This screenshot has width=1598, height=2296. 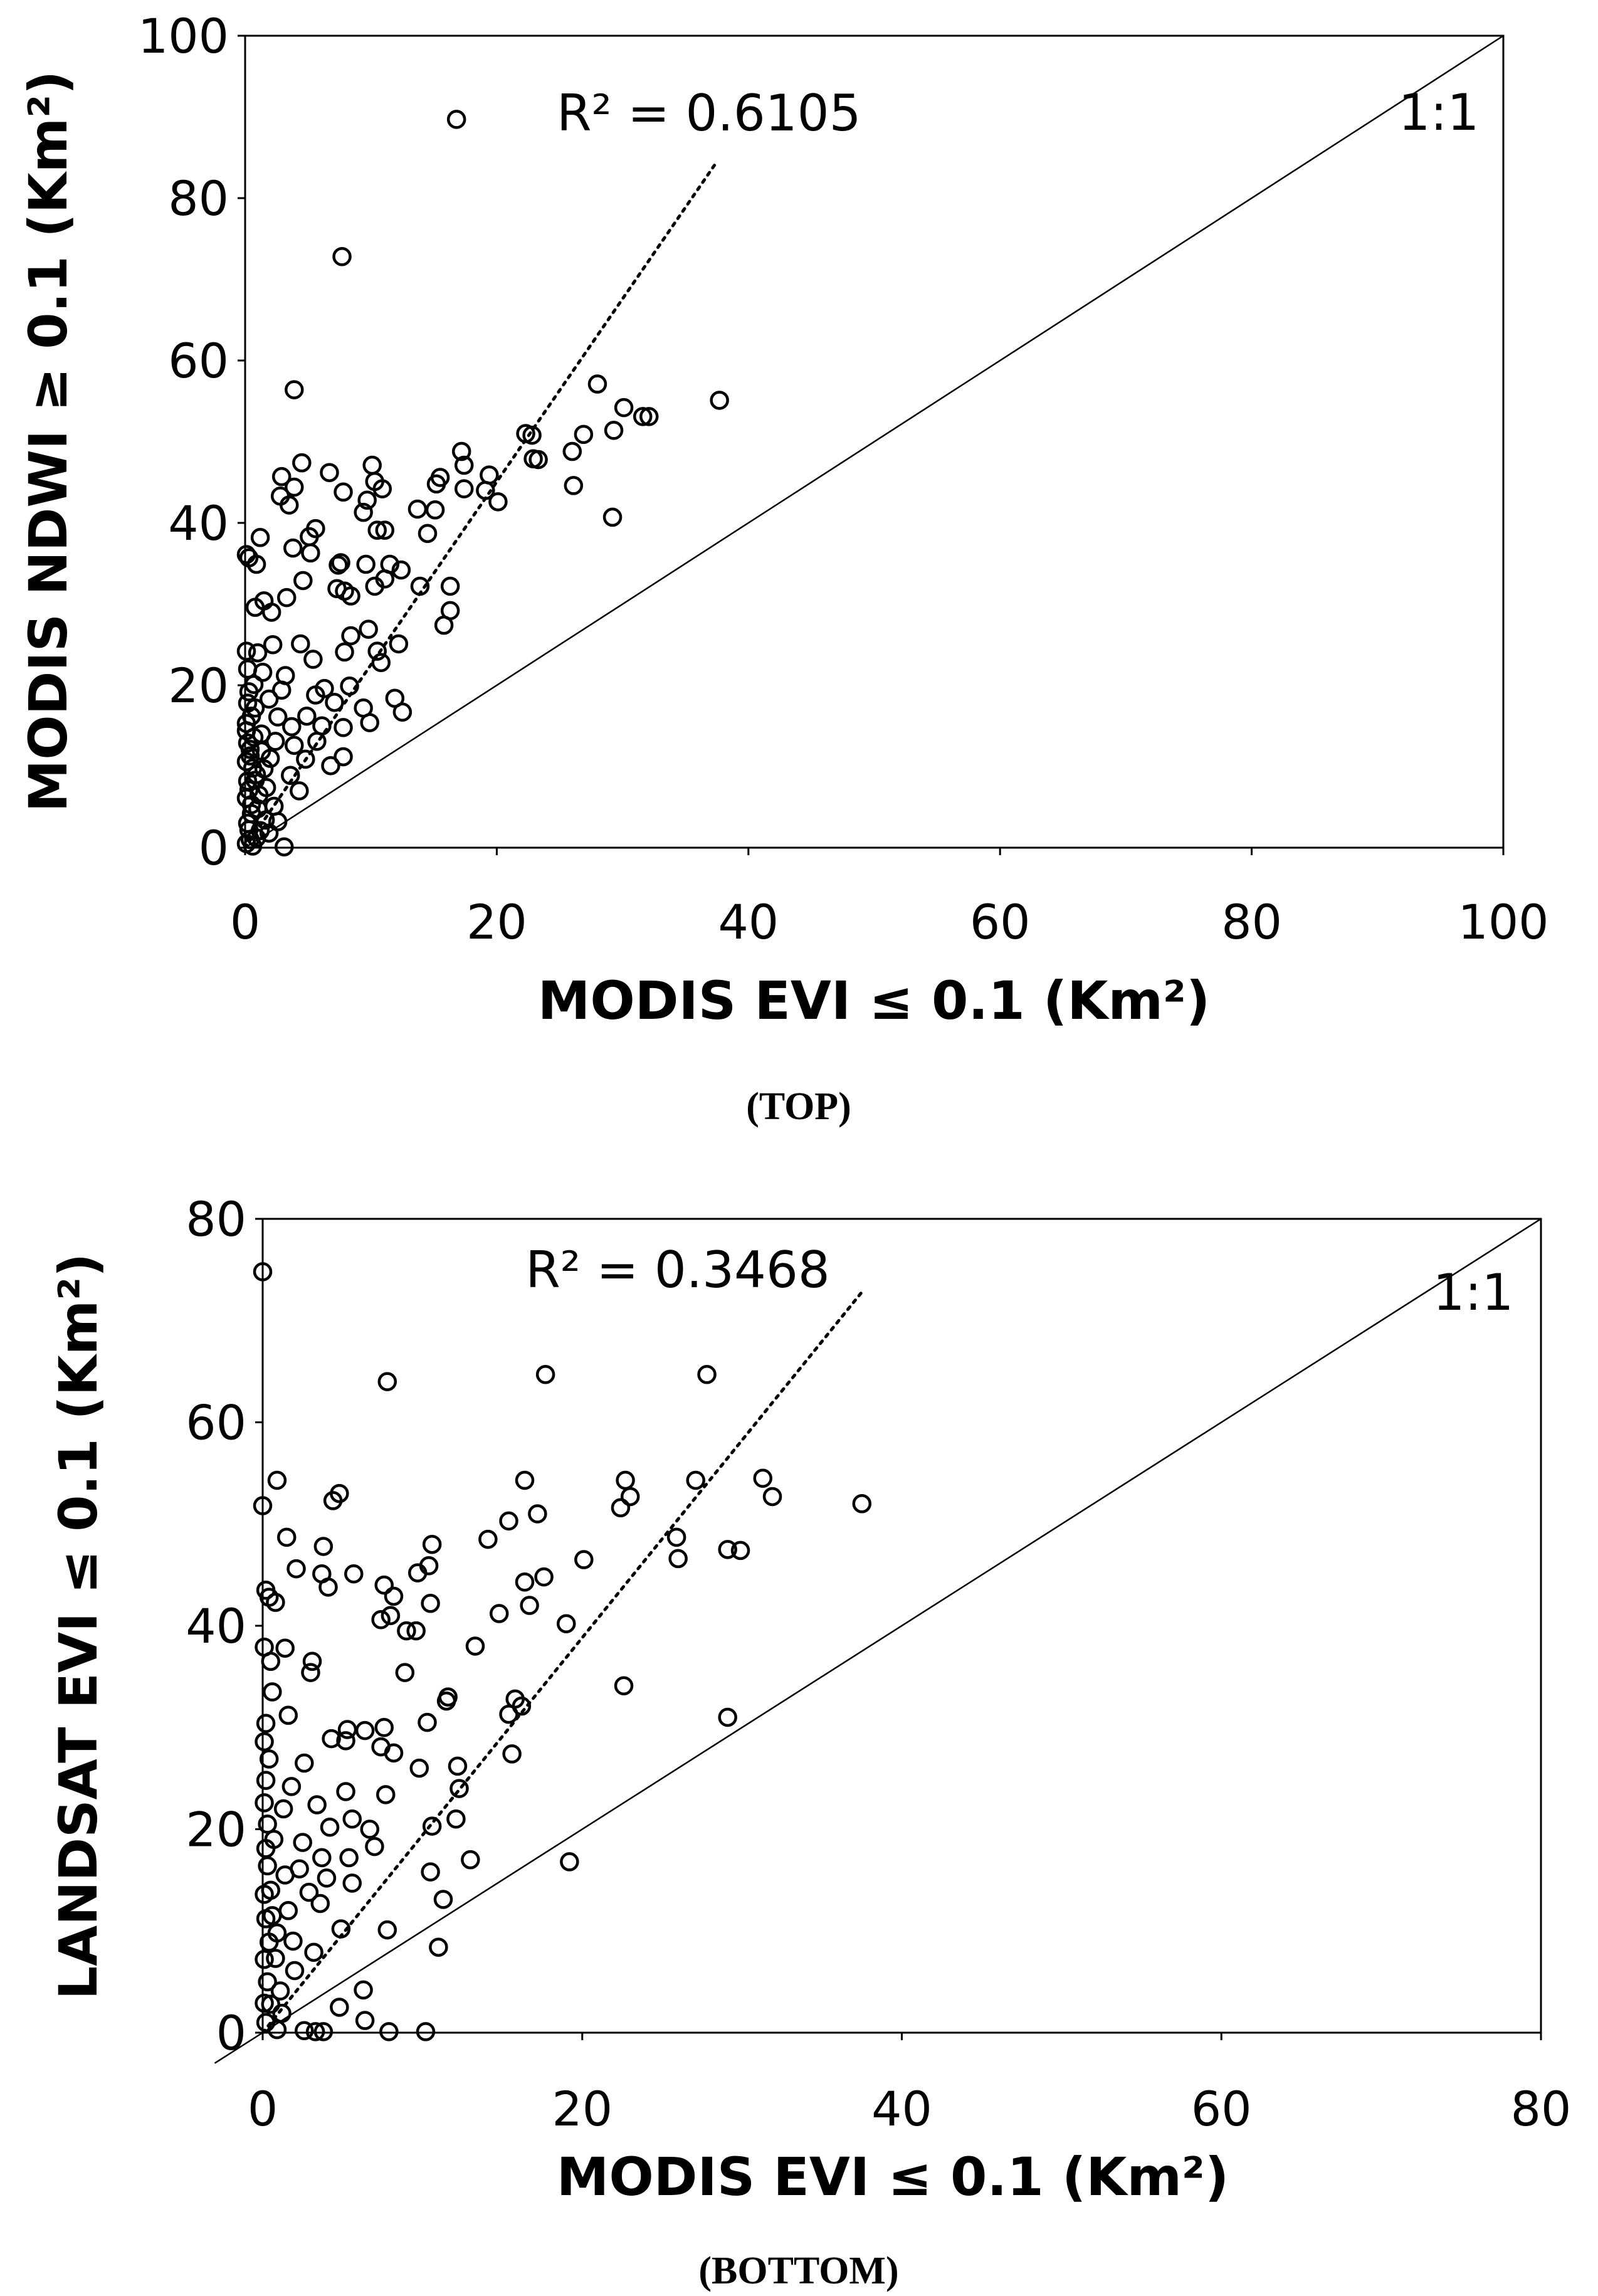 I want to click on y-tick-label: 0, so click(x=214, y=848).